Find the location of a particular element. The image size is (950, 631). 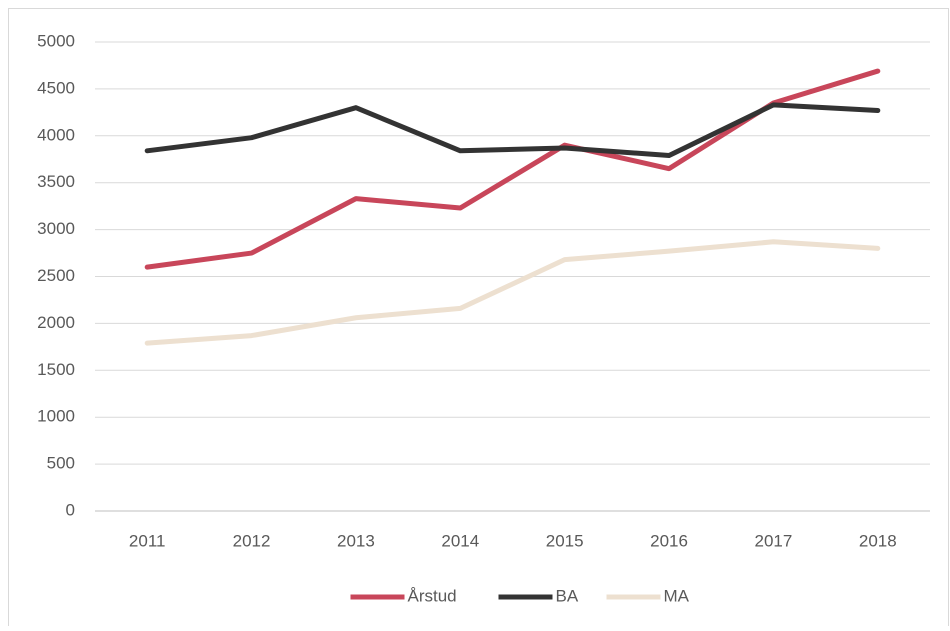

y-tick-label: 2000 is located at coordinates (56, 322).